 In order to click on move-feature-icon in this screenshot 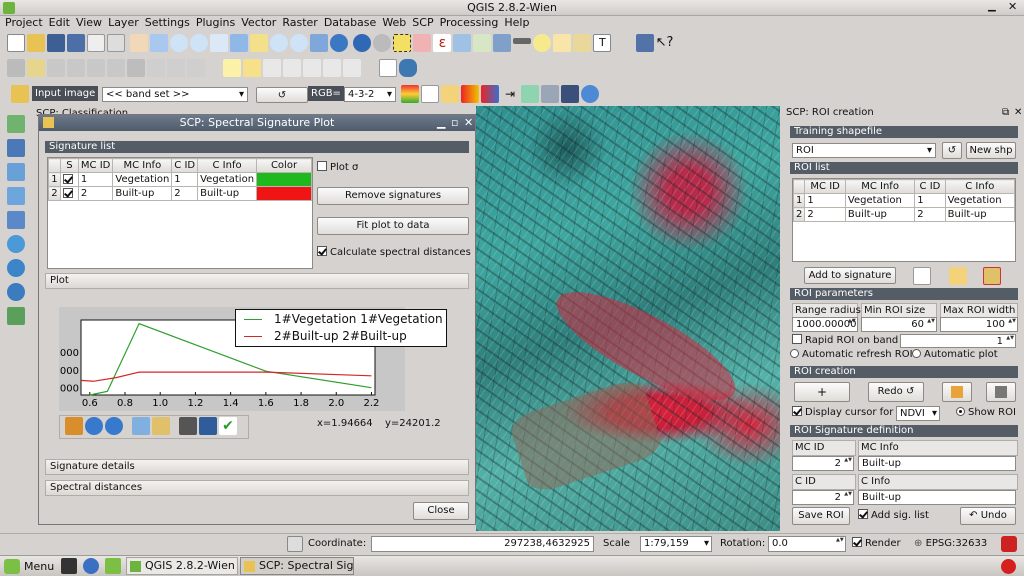, I will do `click(96, 68)`.